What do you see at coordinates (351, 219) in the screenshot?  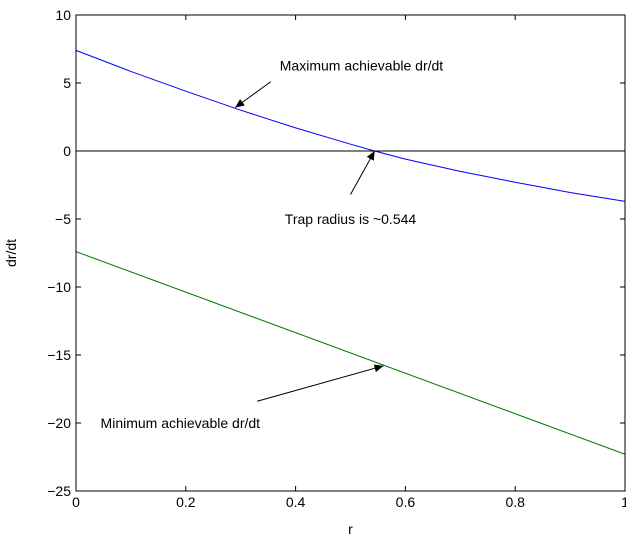 I see `annotation-trap-text: Trap radius is ~0.544` at bounding box center [351, 219].